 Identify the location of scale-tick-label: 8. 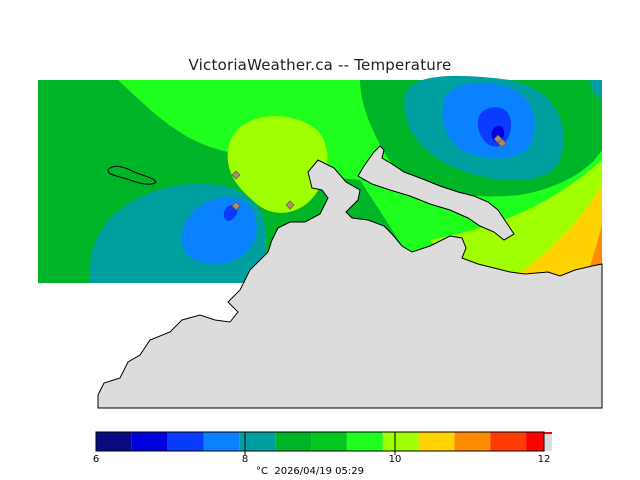
(245, 459).